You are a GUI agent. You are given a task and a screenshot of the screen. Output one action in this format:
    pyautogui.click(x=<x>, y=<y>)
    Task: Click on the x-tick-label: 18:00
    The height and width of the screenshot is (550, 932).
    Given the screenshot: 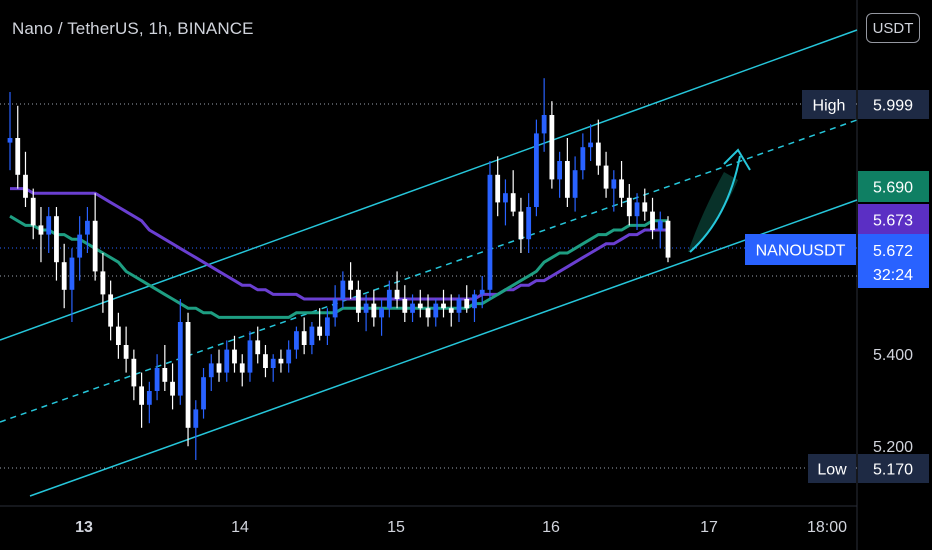 What is the action you would take?
    pyautogui.click(x=827, y=527)
    